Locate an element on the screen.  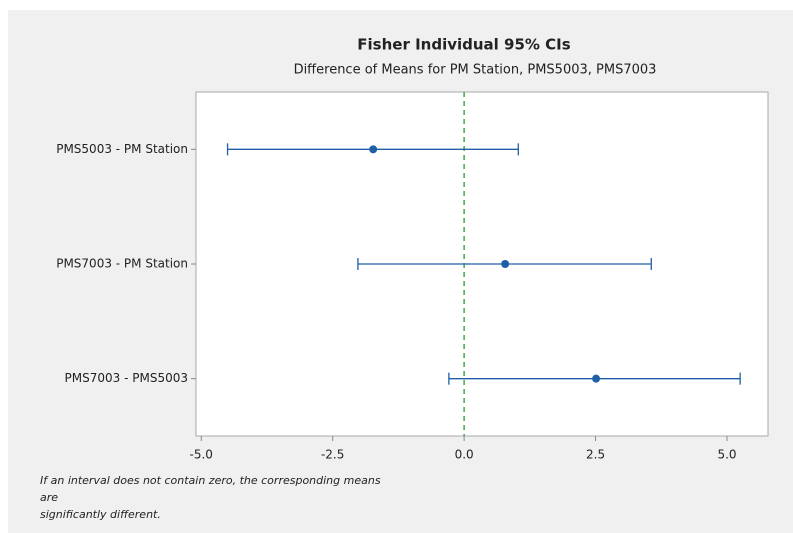
y-tick-label: PMS7003 - PMS5003 is located at coordinates (126, 378).